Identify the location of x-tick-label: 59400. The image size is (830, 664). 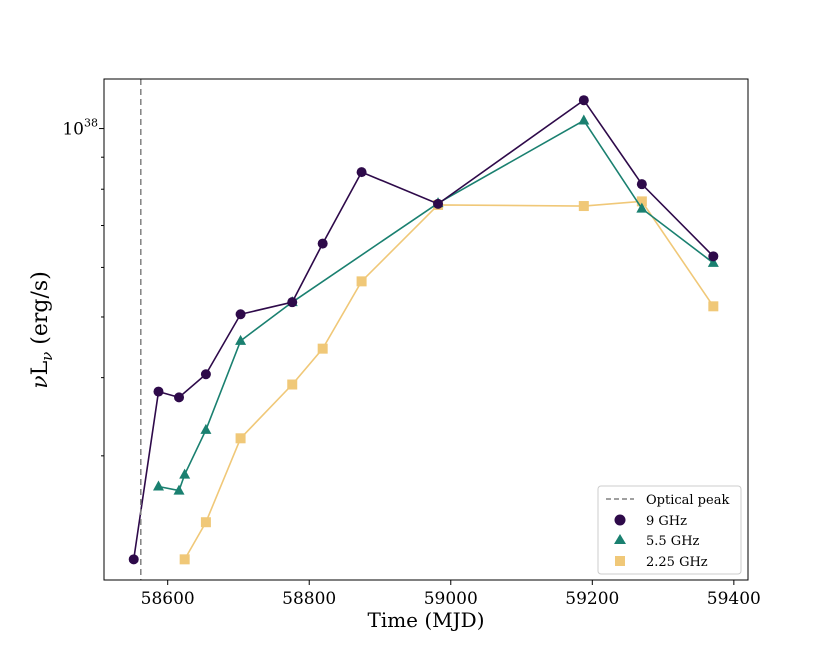
(734, 599).